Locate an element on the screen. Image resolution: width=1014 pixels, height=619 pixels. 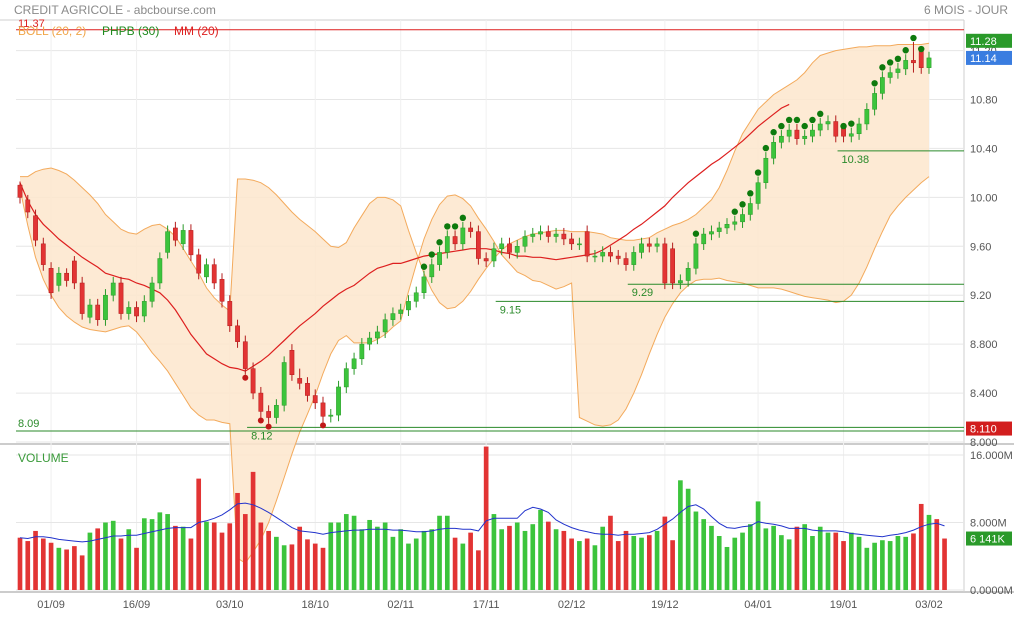
level-label-10-38: 10.38 is located at coordinates (856, 160).